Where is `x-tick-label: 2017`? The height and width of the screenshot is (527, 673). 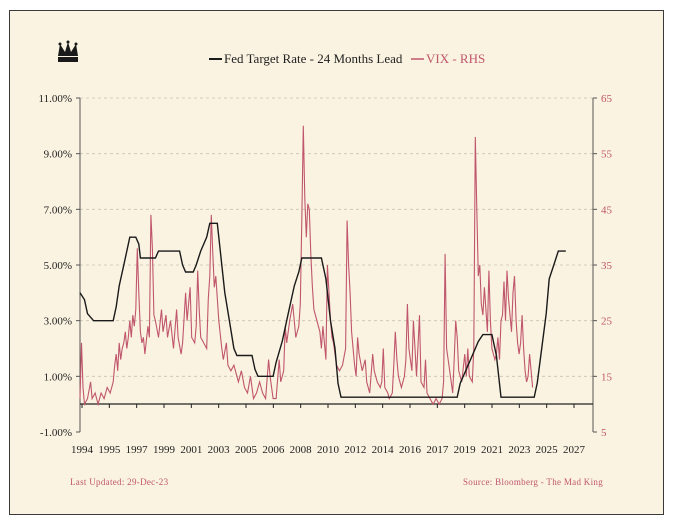 x-tick-label: 2017 is located at coordinates (437, 450).